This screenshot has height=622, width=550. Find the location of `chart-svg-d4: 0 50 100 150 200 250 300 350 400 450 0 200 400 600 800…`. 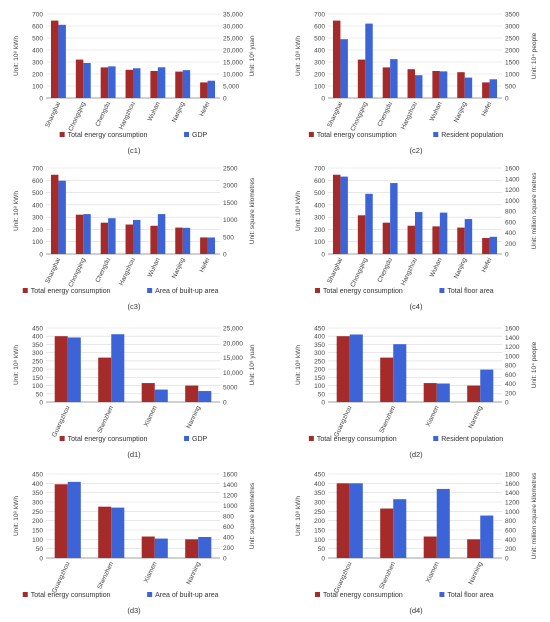

chart-svg-d4: 0 50 100 150 200 250 300 350 400 450 0 200 400 600 800… is located at coordinates (416, 544).